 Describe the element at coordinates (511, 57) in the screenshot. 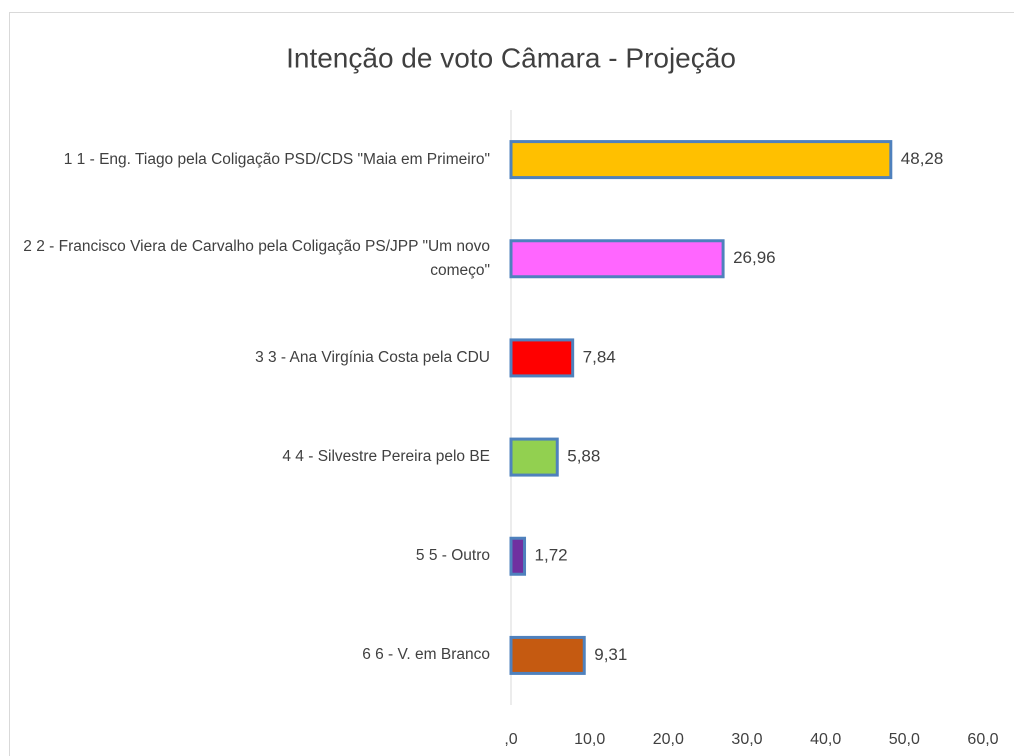

I see `chart-title: Intenção de voto Câmara - Projeção` at that location.